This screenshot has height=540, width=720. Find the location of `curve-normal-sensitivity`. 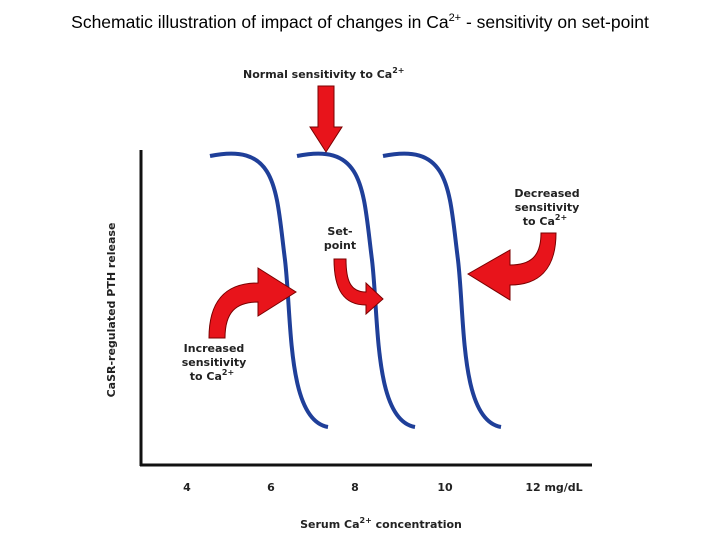

curve-normal-sensitivity is located at coordinates (356, 290).